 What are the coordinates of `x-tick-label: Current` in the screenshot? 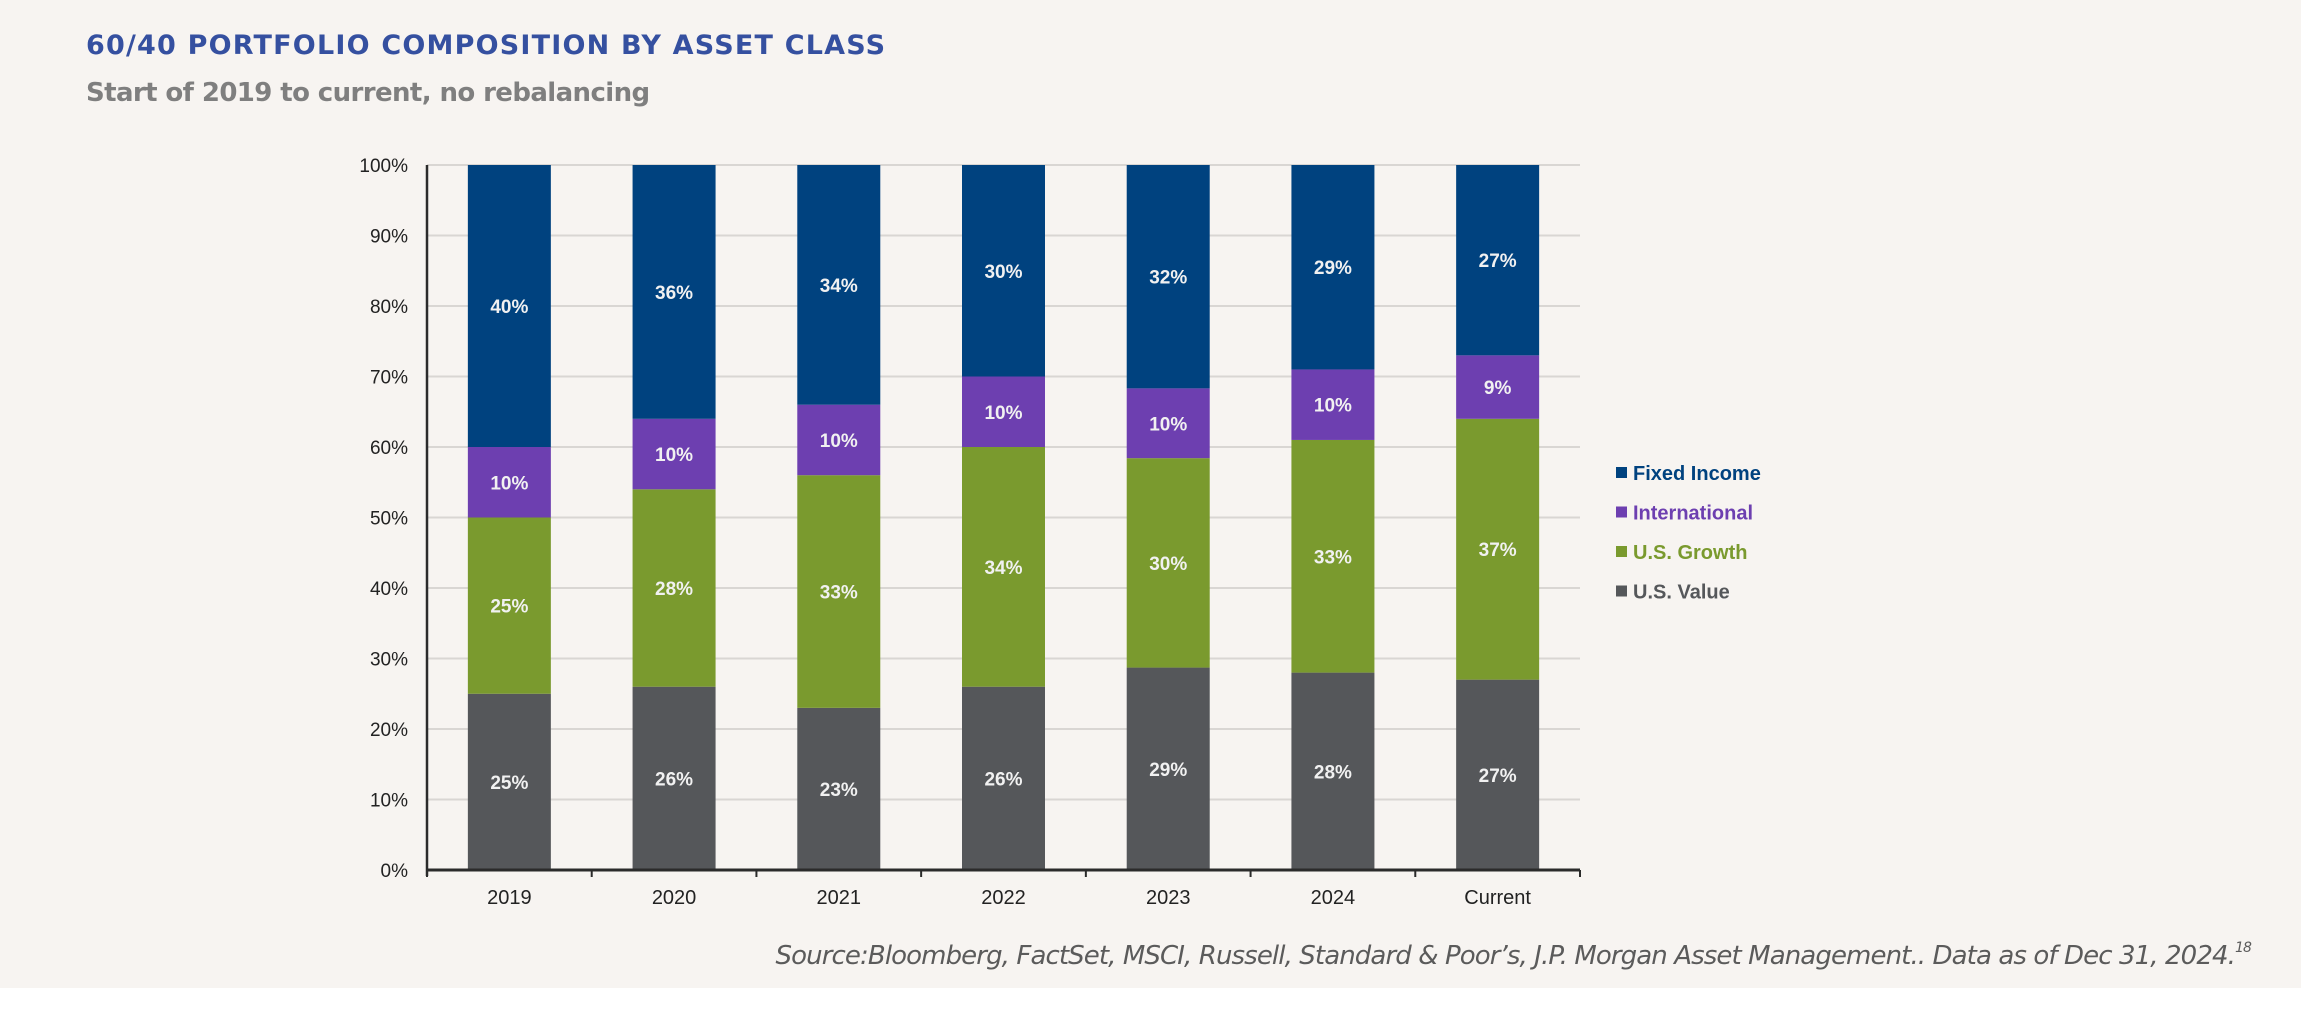 It's located at (1497, 898).